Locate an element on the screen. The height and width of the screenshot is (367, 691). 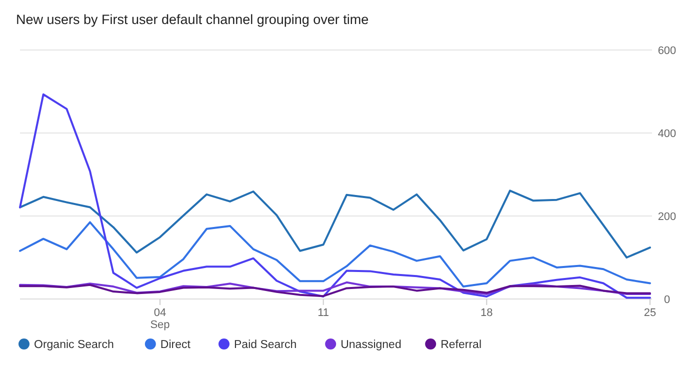
chart-title: New users by First user default channel grouping over time is located at coordinates (192, 19).